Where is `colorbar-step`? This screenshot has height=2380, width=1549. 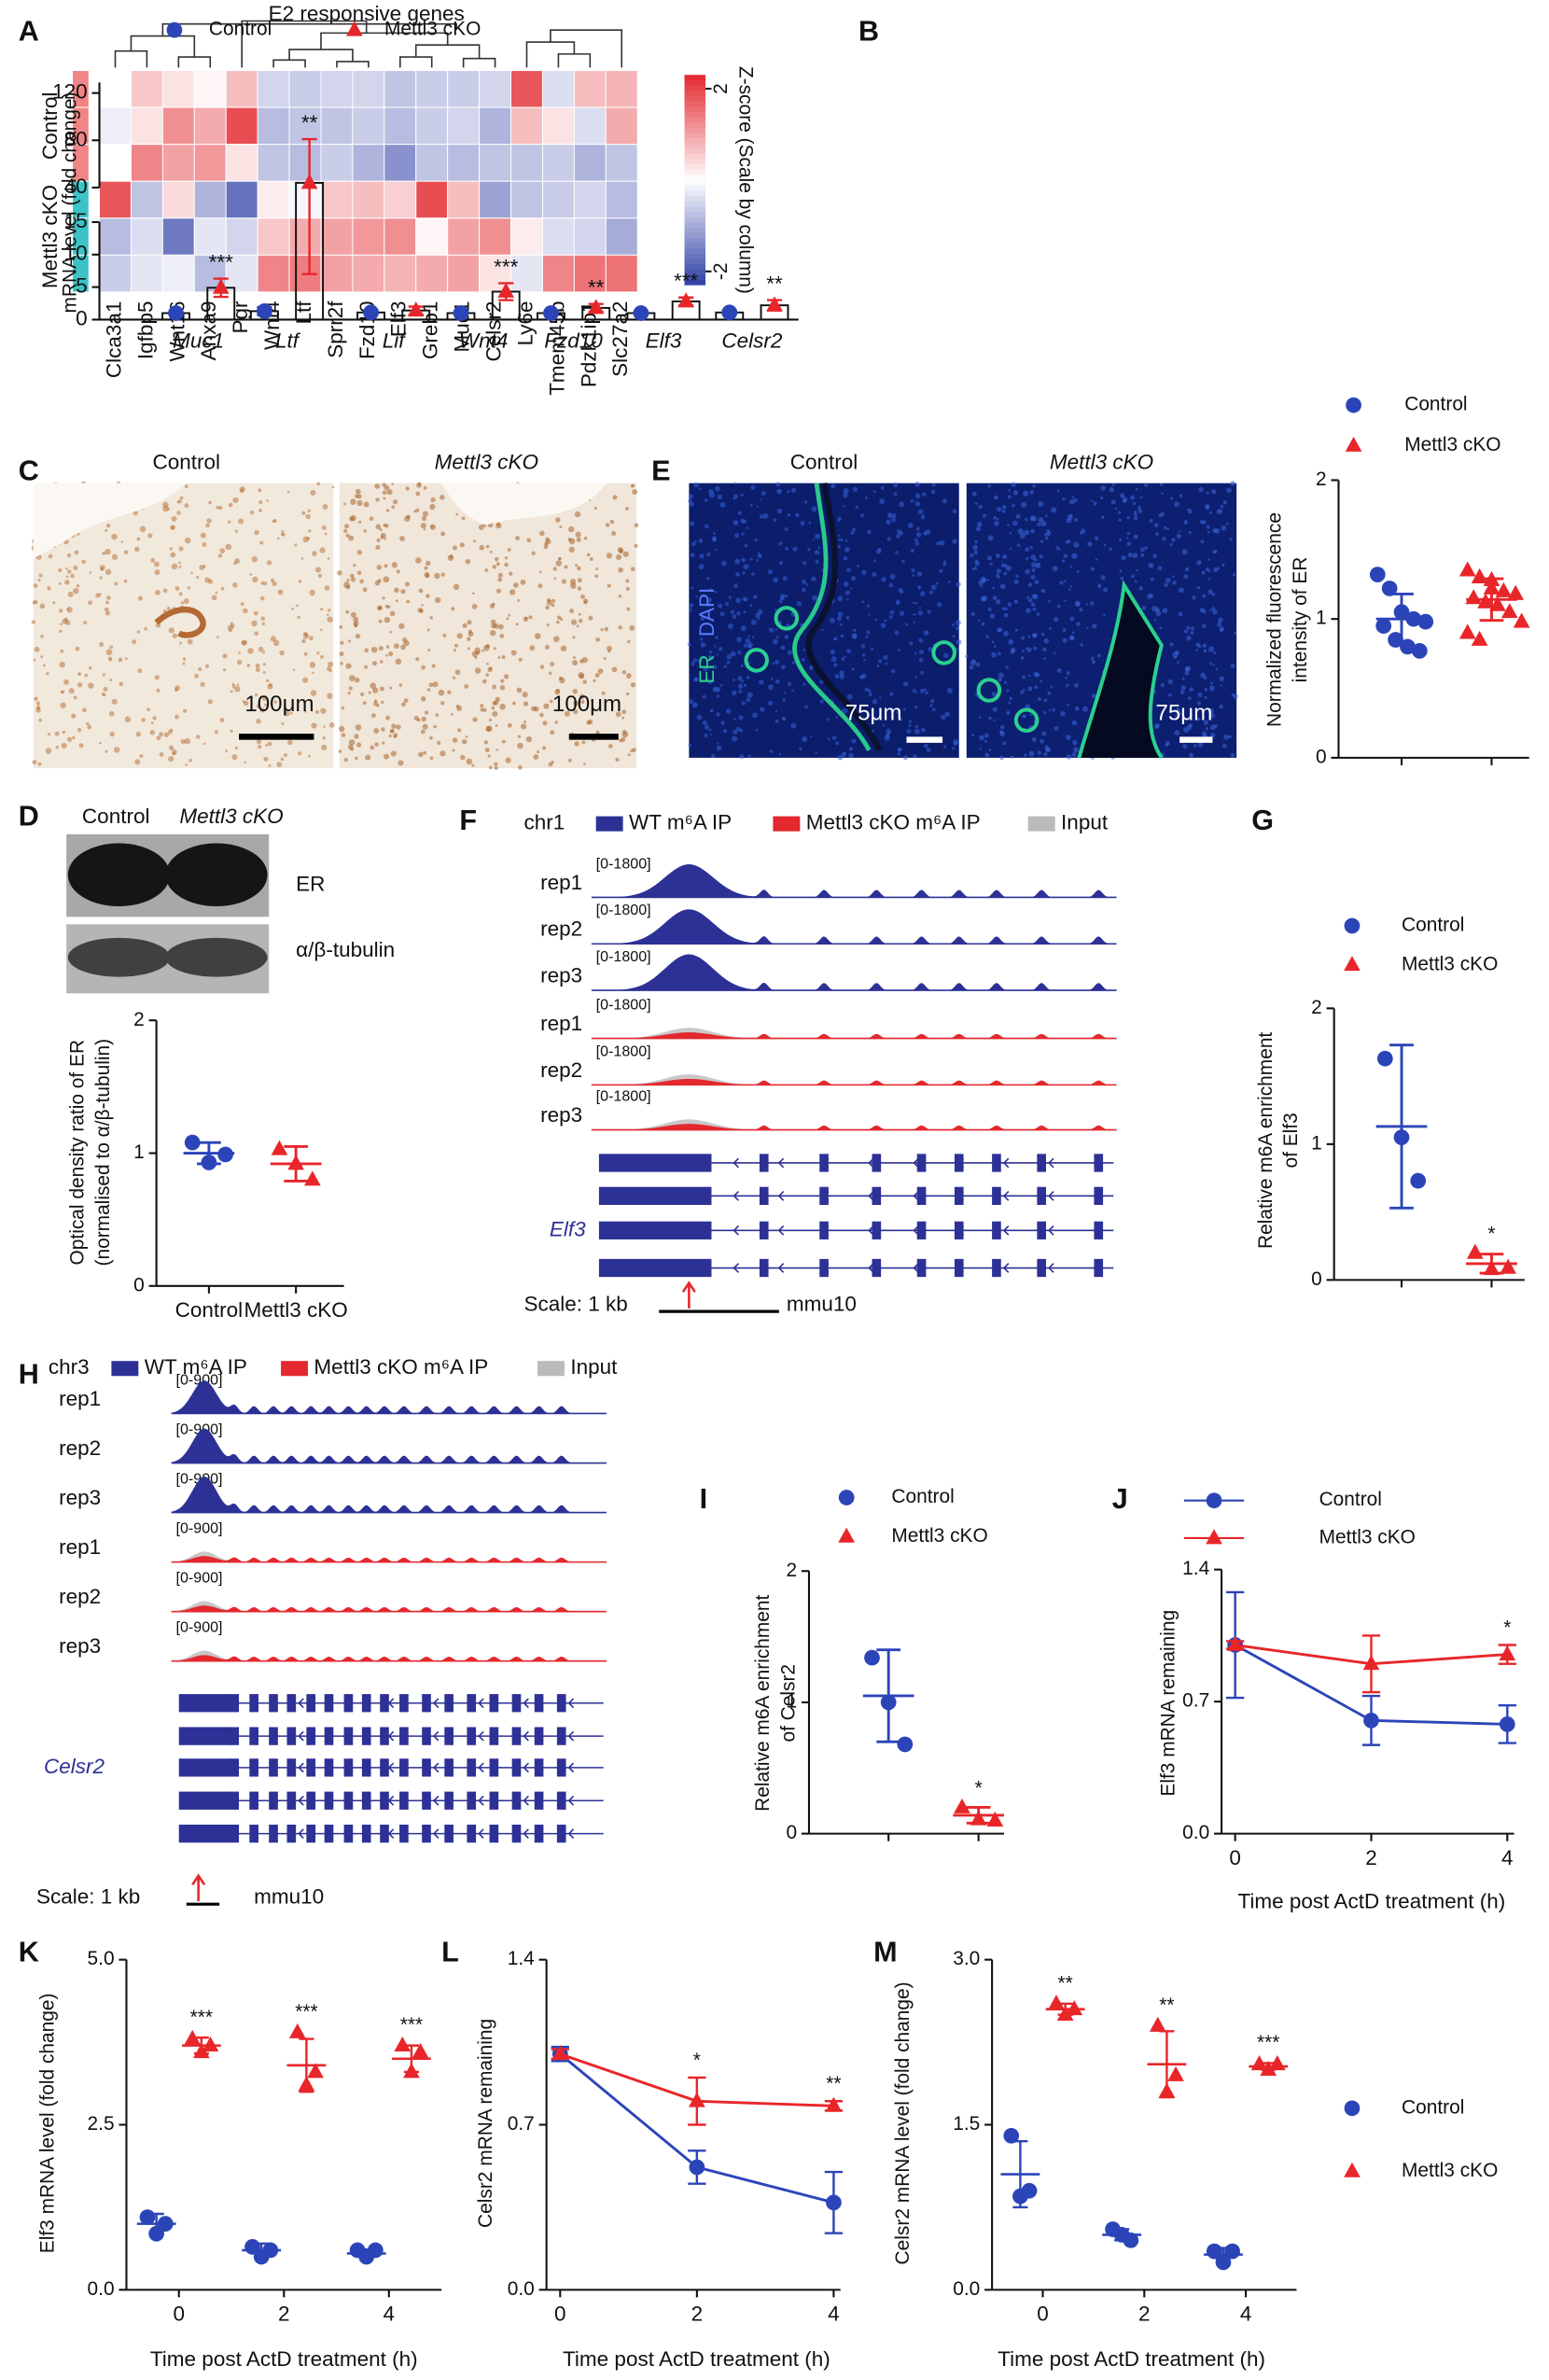
colorbar-step is located at coordinates (695, 108).